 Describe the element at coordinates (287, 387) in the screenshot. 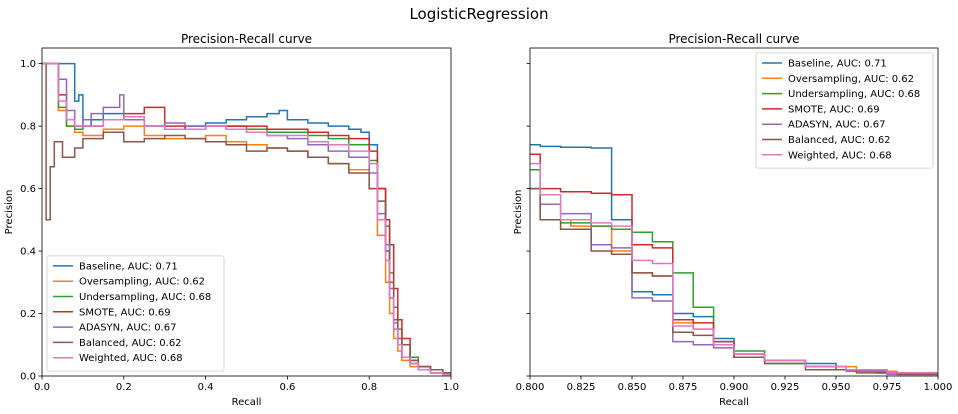

I see `x-tick-label: 0.6` at that location.